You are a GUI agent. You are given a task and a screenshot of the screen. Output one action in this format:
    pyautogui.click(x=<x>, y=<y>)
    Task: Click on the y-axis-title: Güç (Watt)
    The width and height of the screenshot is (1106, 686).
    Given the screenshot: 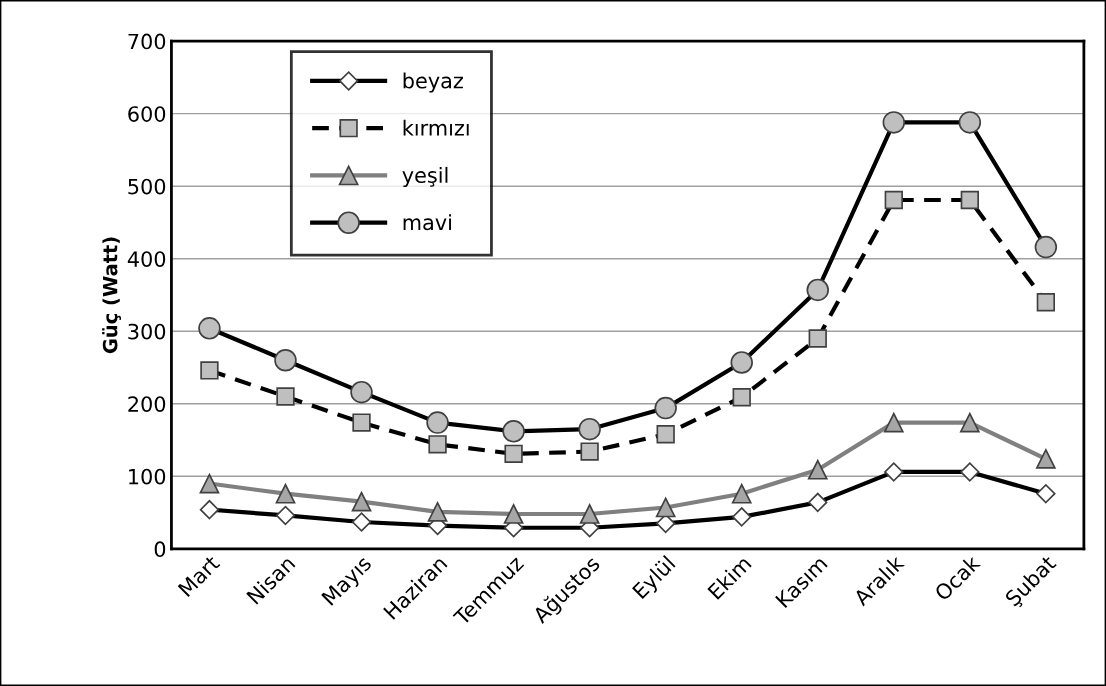 What is the action you would take?
    pyautogui.click(x=112, y=295)
    